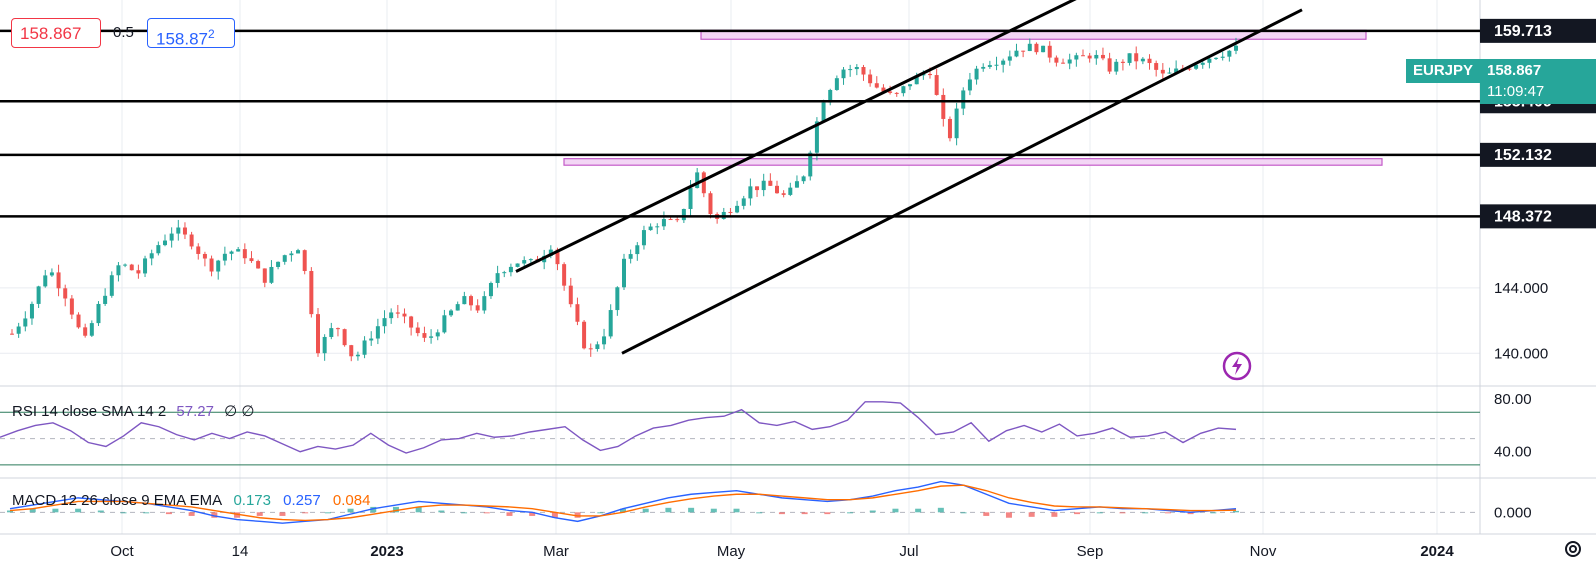 This screenshot has width=1596, height=574. I want to click on flash-icon, so click(1237, 366).